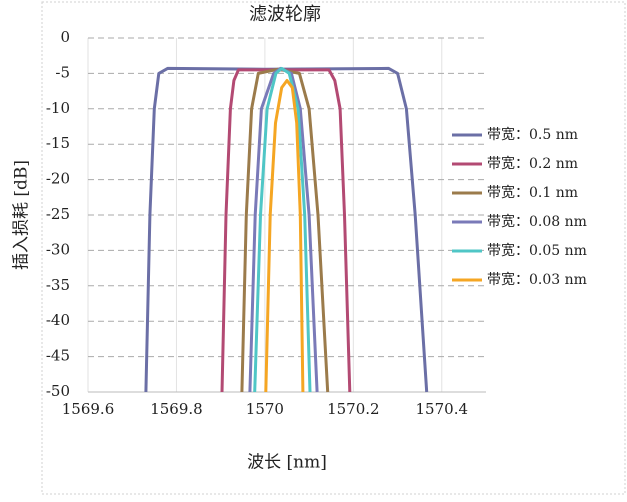 Image resolution: width=627 pixels, height=502 pixels. What do you see at coordinates (58, 108) in the screenshot?
I see `y-tick-label: -10` at bounding box center [58, 108].